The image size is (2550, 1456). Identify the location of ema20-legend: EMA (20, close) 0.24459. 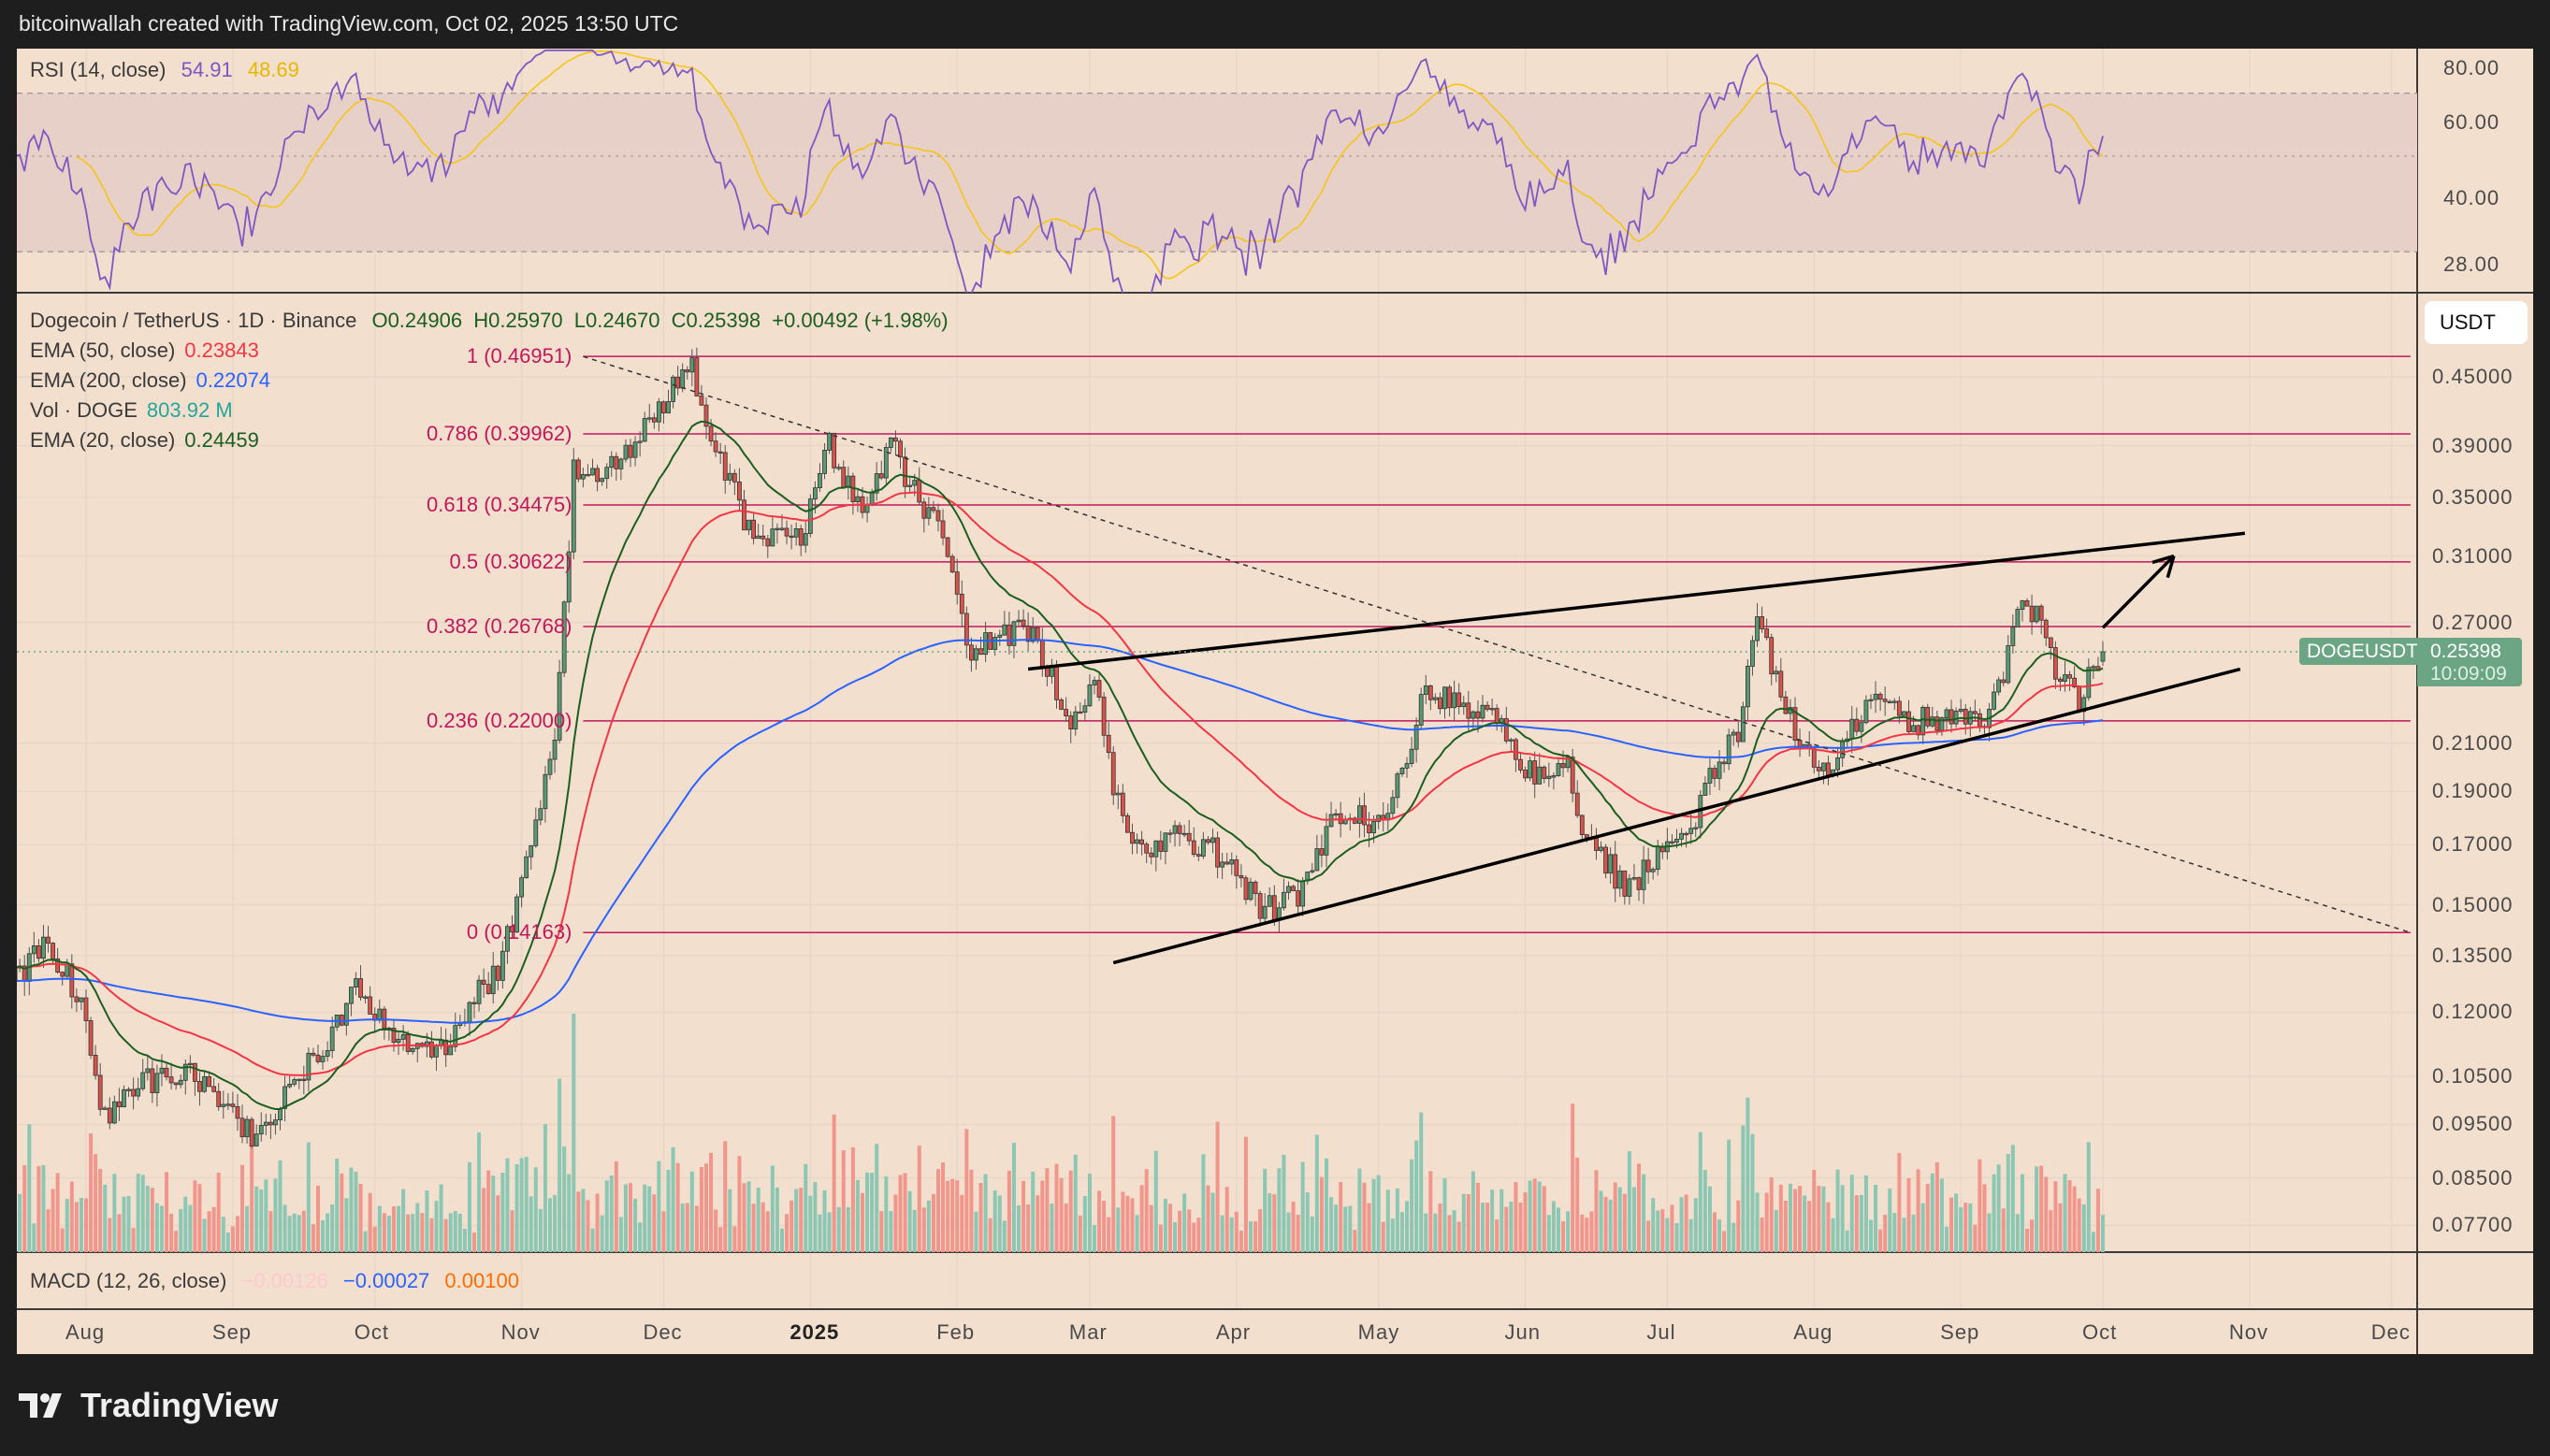
(149, 440).